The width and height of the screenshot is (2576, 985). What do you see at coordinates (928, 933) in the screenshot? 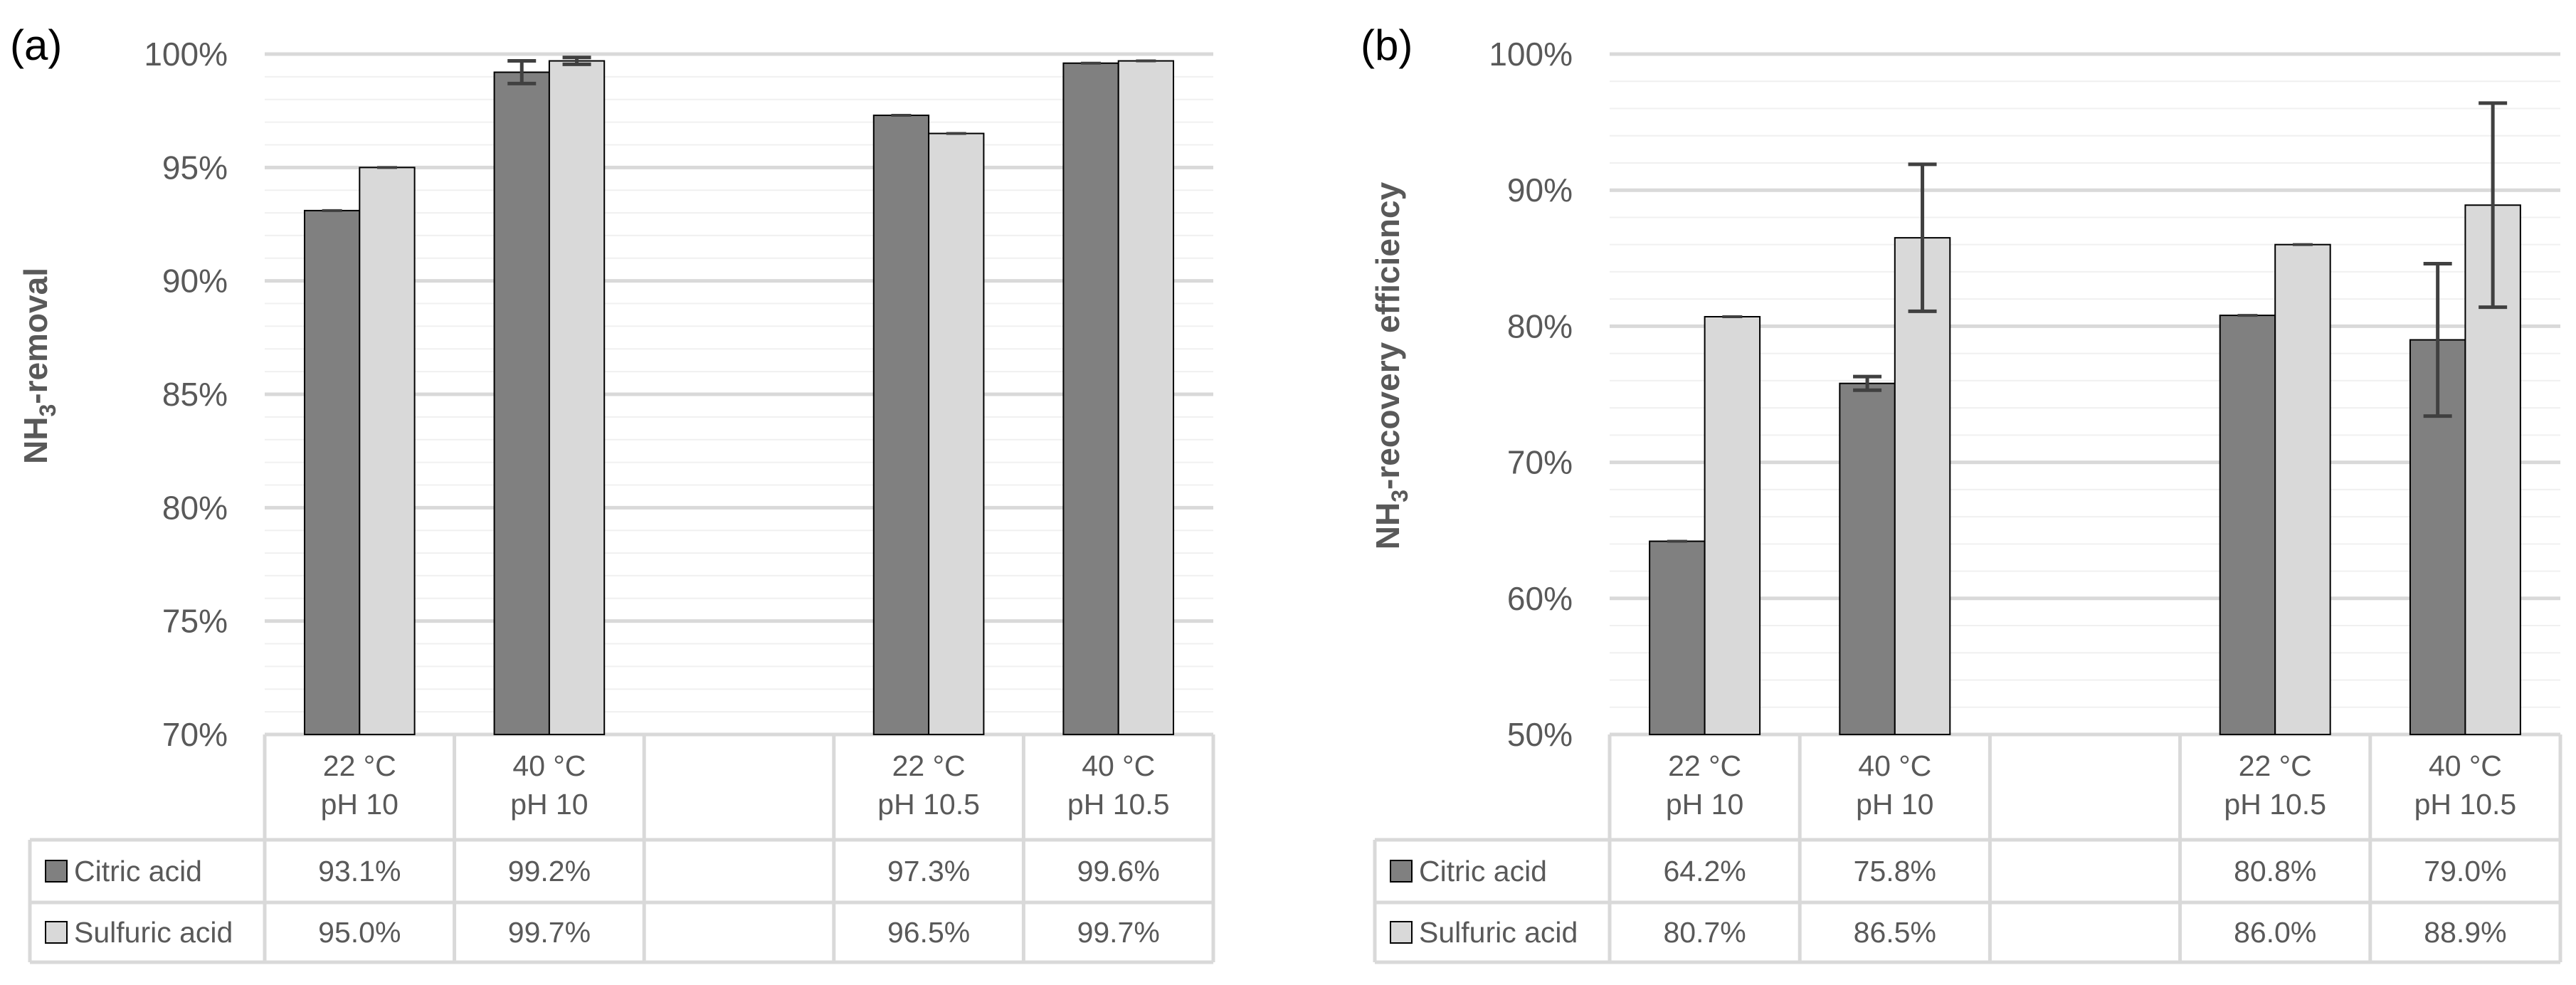
I see `data-label-sulfuric: 96.5%` at bounding box center [928, 933].